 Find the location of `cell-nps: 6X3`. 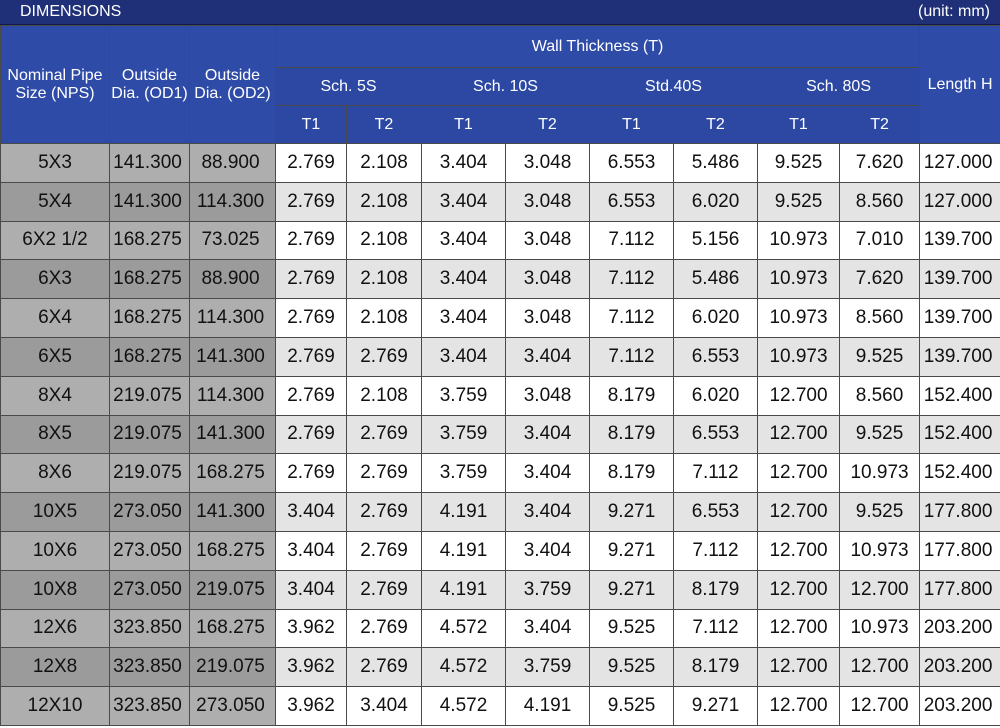

cell-nps: 6X3 is located at coordinates (55, 279).